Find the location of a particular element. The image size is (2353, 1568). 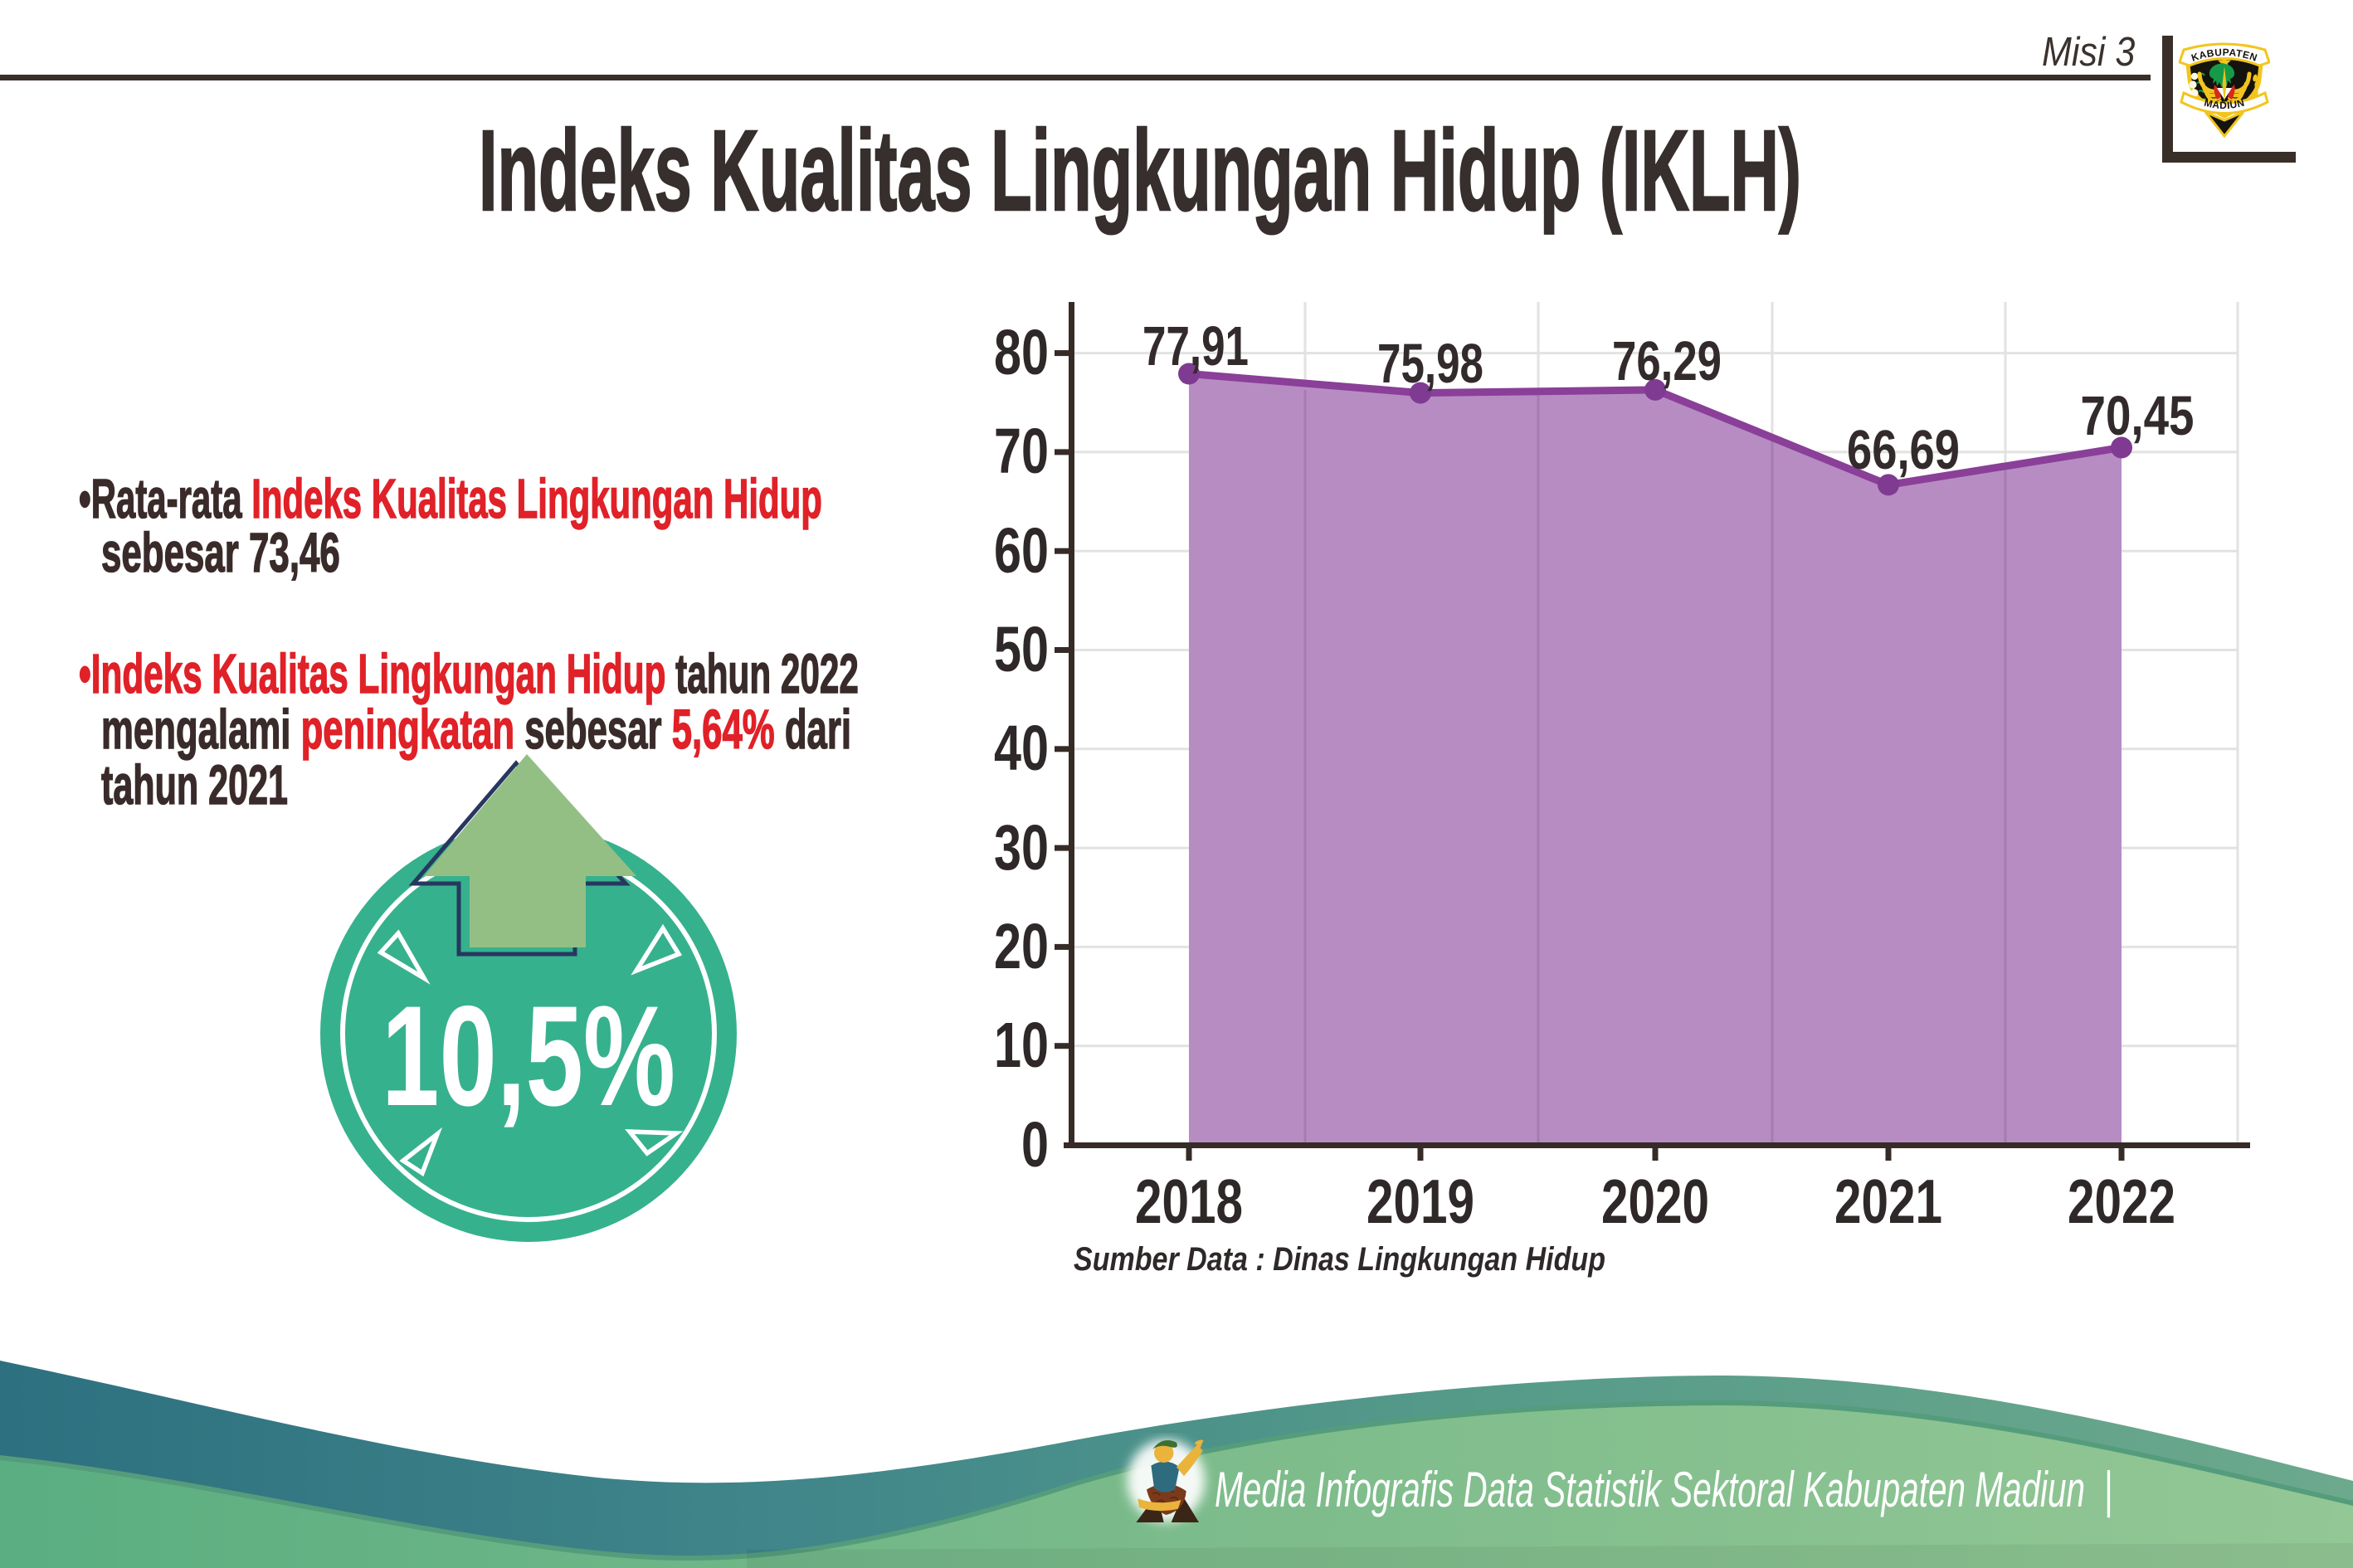

svg-text: 2022 is located at coordinates (2121, 1201).